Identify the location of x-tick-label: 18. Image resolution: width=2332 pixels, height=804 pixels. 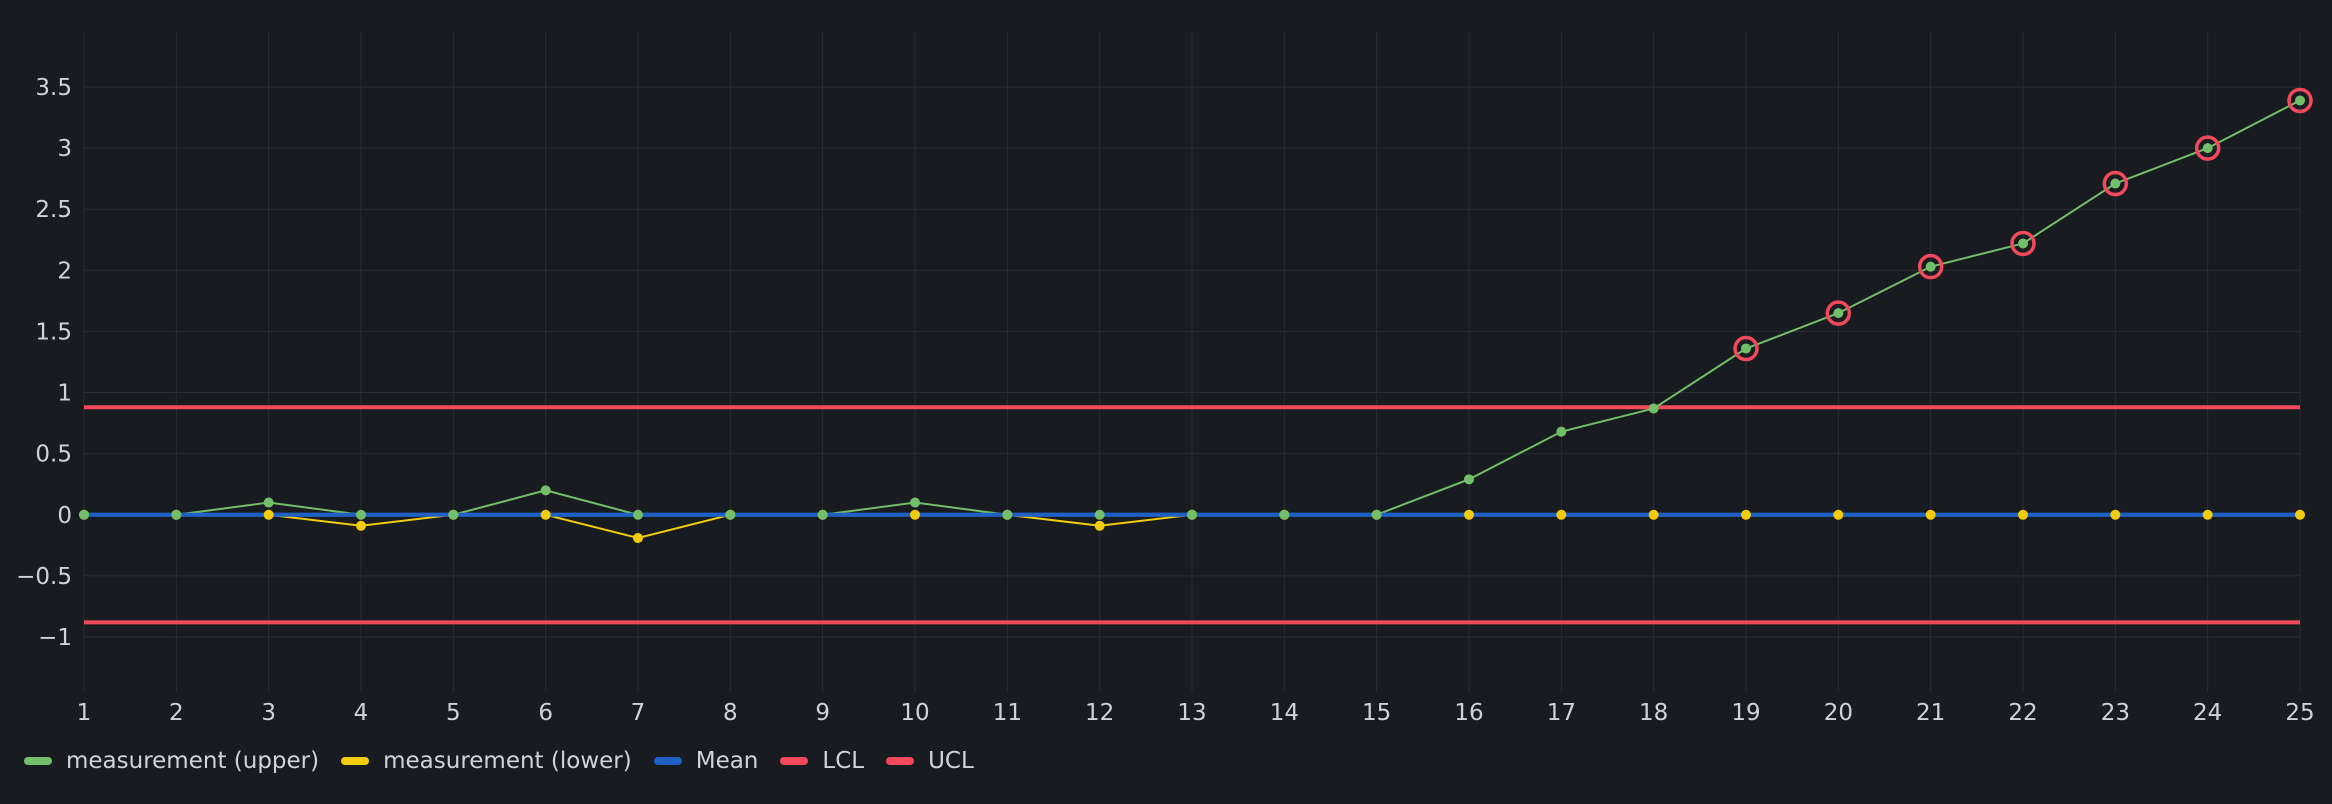
(1653, 713).